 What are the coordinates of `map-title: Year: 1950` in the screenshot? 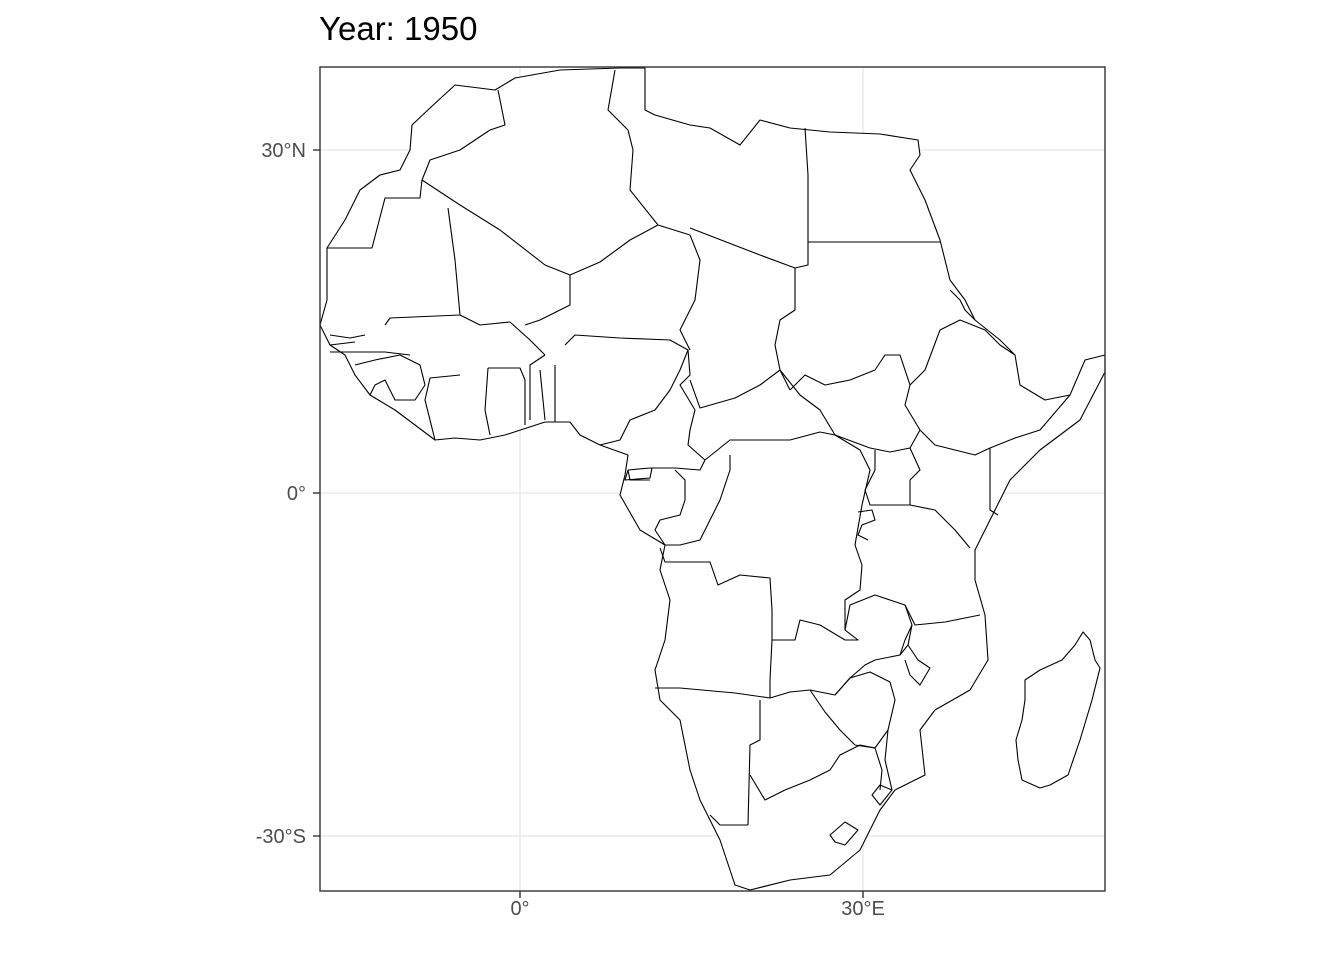 It's located at (398, 28).